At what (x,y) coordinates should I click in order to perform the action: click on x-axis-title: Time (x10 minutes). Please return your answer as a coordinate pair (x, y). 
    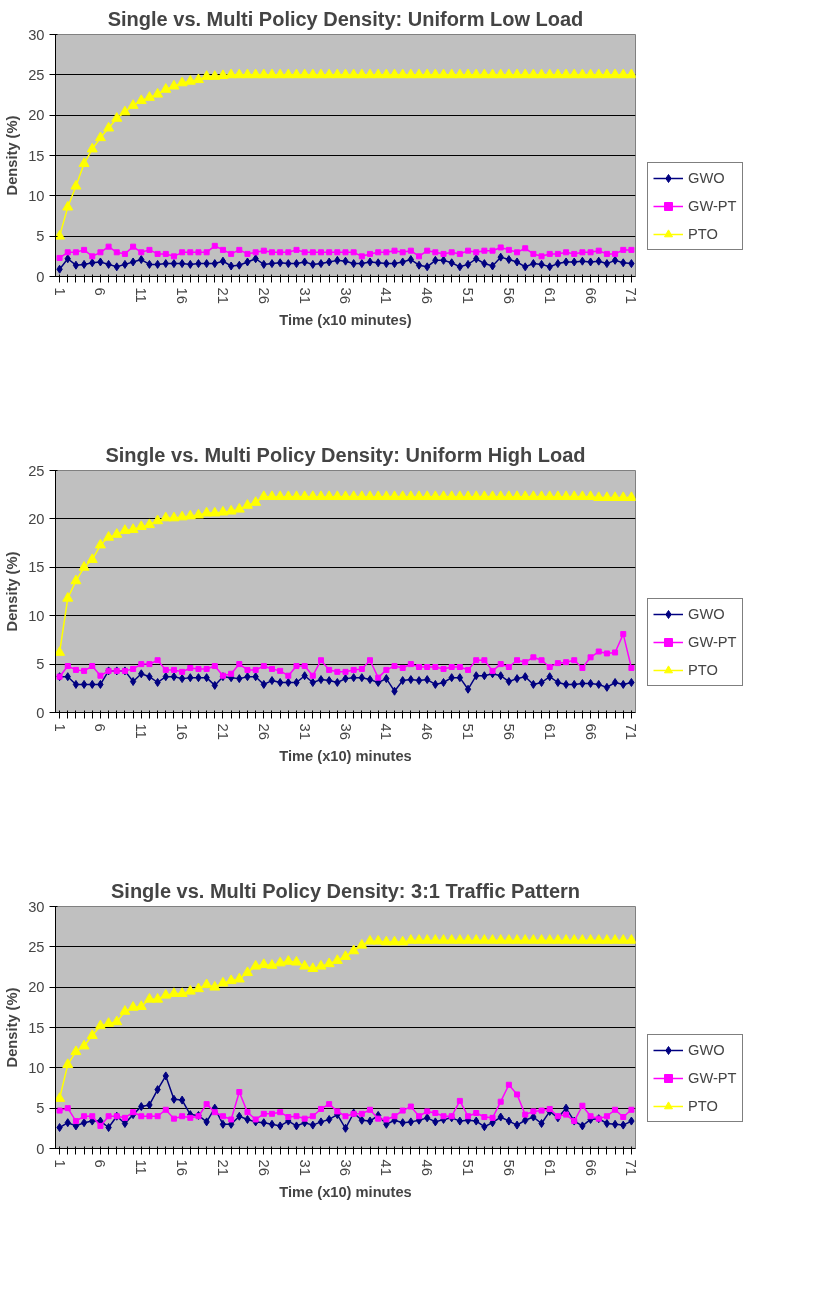
    Looking at the image, I should click on (345, 319).